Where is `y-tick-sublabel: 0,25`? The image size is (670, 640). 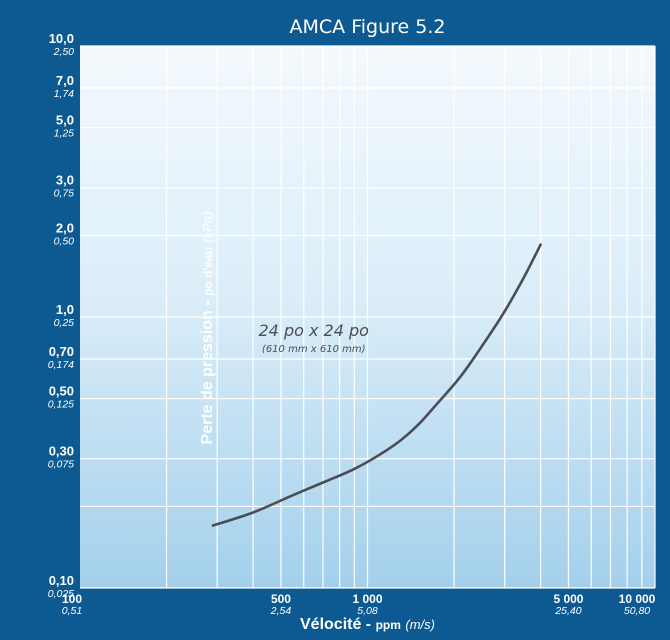 y-tick-sublabel: 0,25 is located at coordinates (64, 323).